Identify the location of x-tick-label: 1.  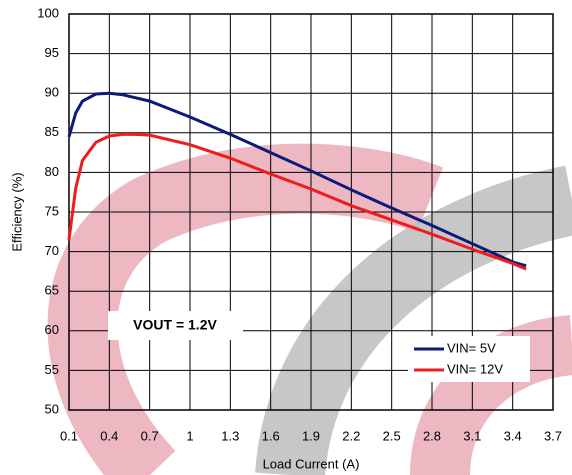
(189, 435).